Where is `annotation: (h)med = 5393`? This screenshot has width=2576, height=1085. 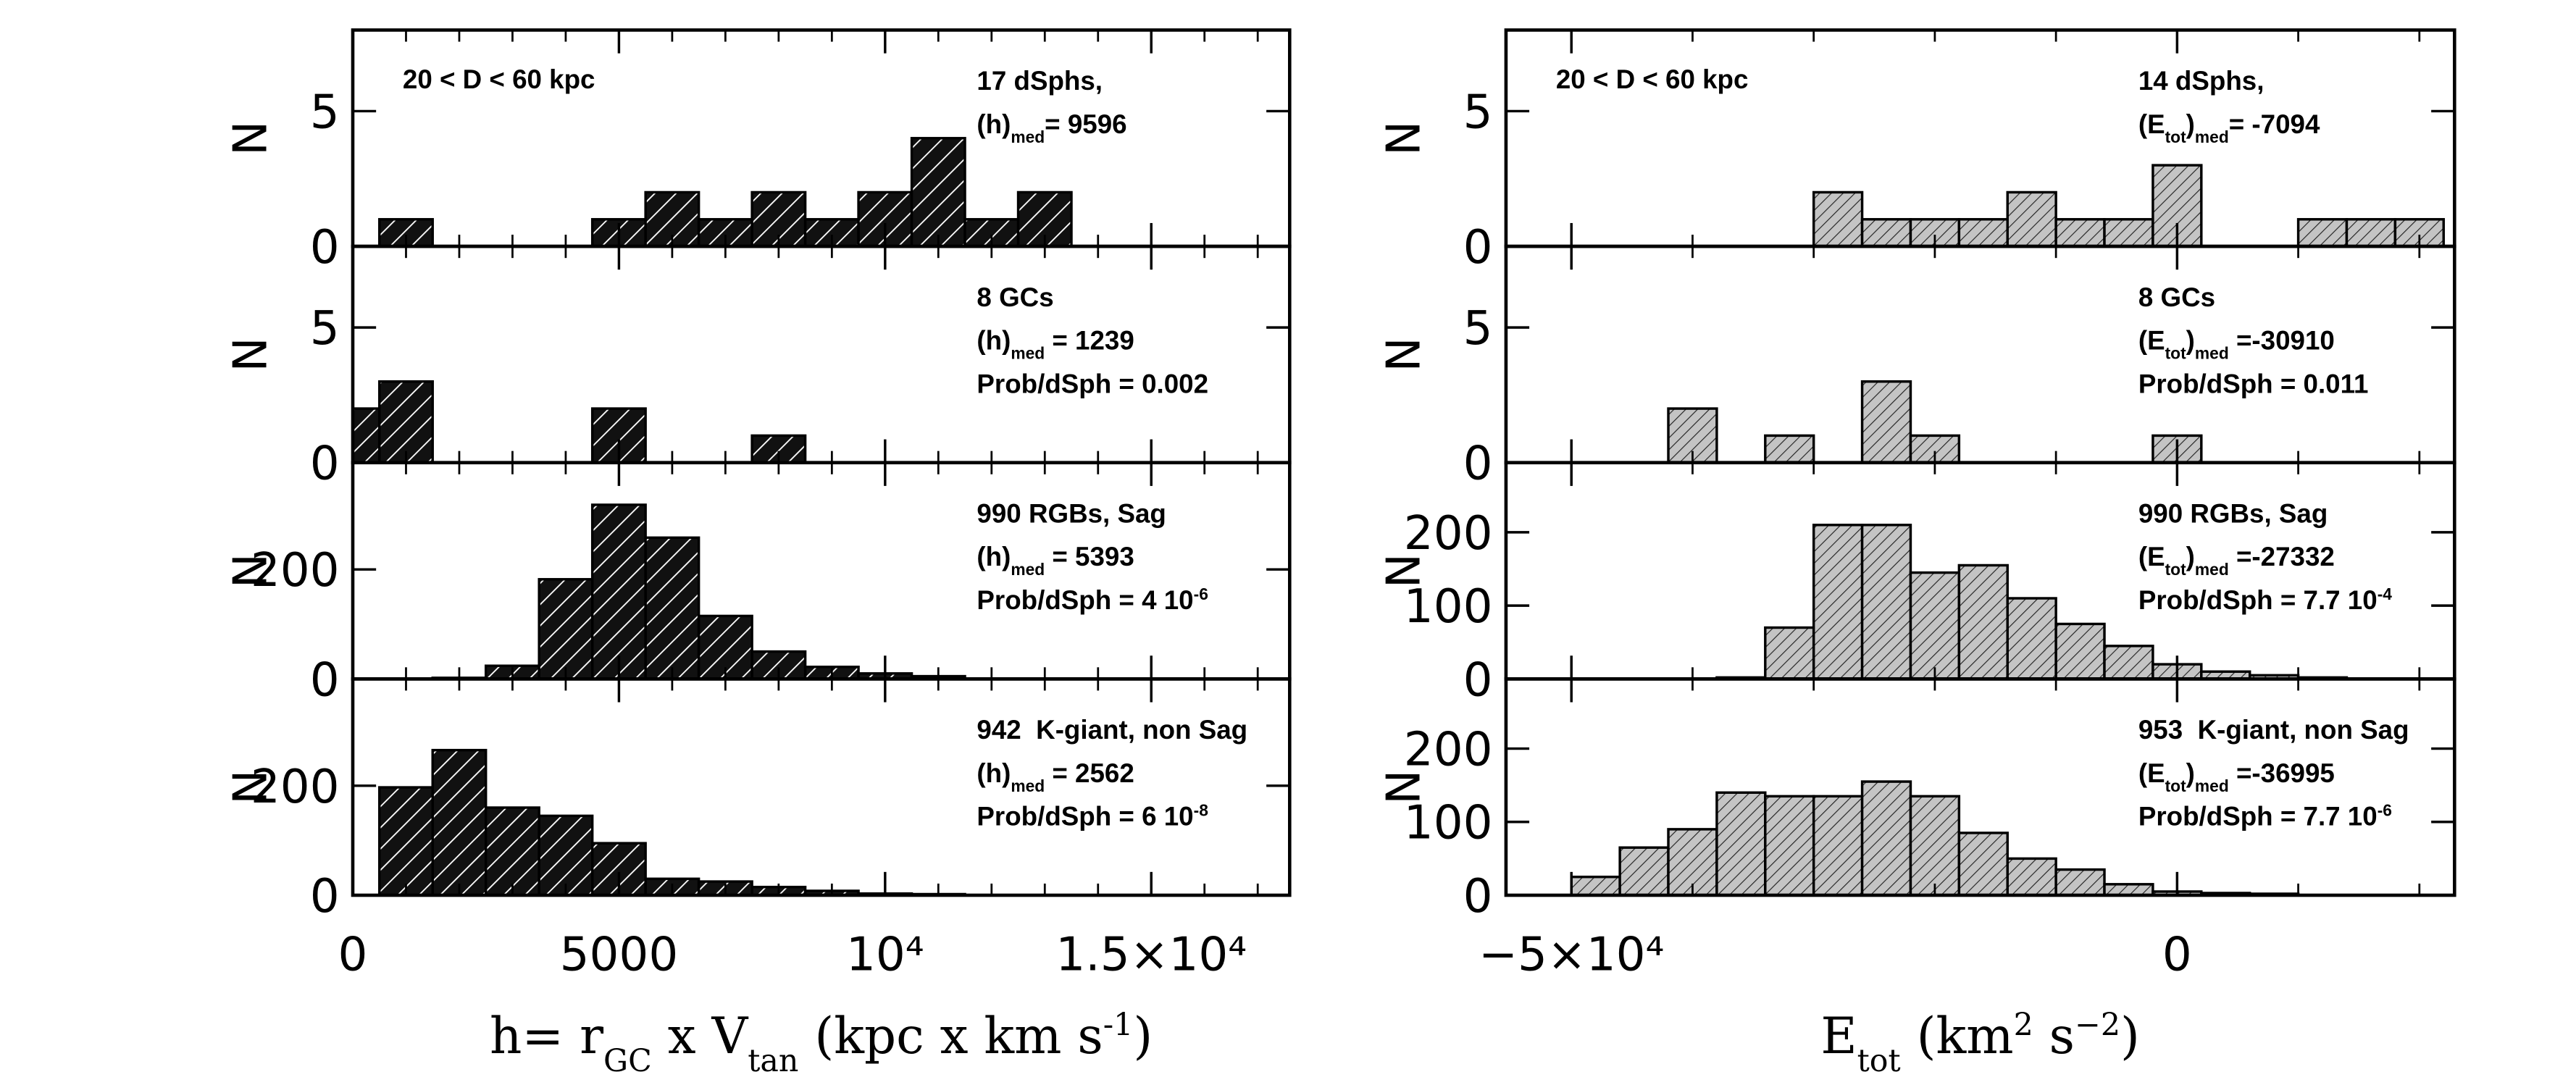 annotation: (h)med = 5393 is located at coordinates (1055, 560).